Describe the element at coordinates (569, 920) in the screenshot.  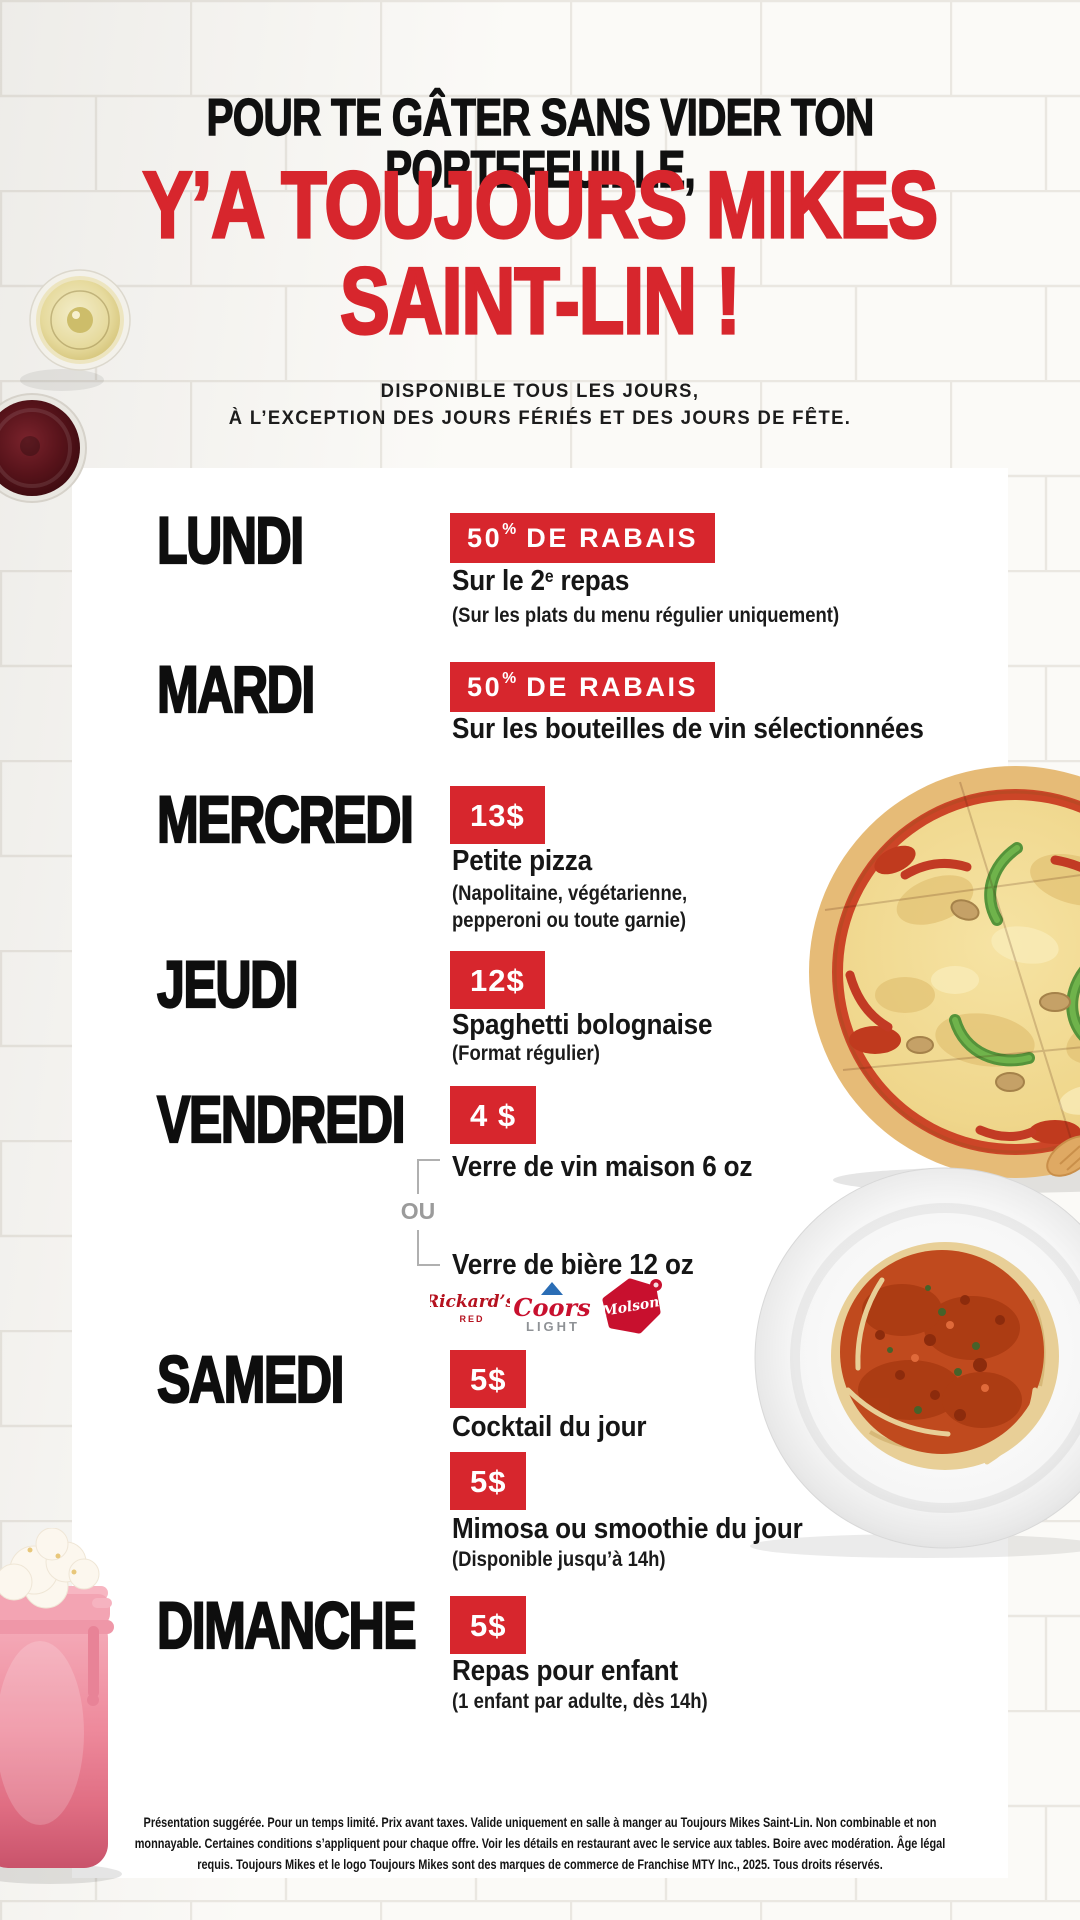
I see `offer-note: pepperoni ou toute garnie)` at that location.